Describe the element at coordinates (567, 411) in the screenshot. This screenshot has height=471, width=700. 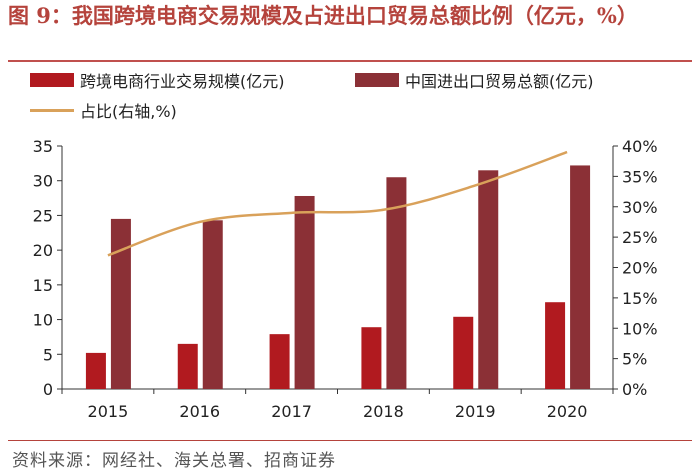
I see `x-tick-label: 2020` at that location.